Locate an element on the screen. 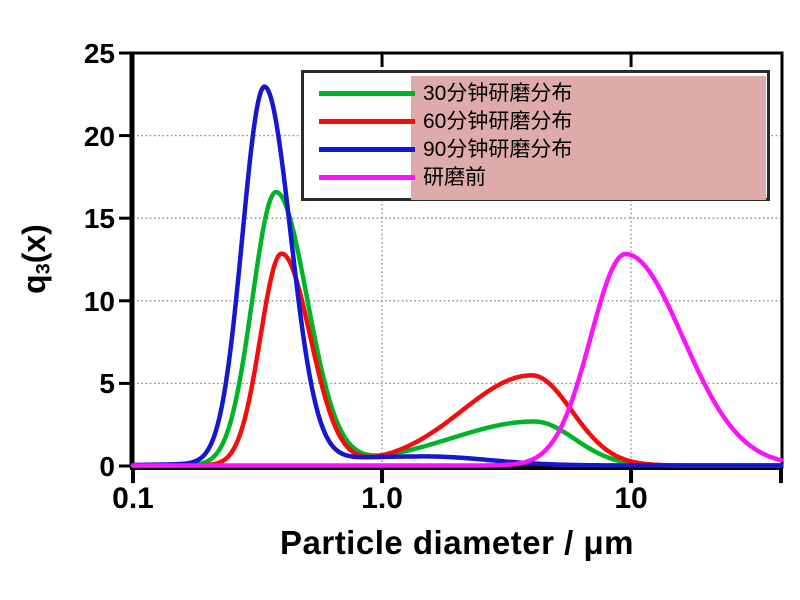  y-axis-title-rest: (x) is located at coordinates (34, 244).